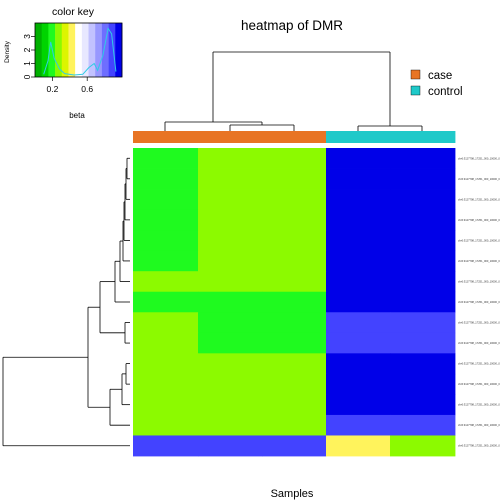 This screenshot has height=503, width=500. I want to click on color-key-xlabel: beta, so click(77, 115).